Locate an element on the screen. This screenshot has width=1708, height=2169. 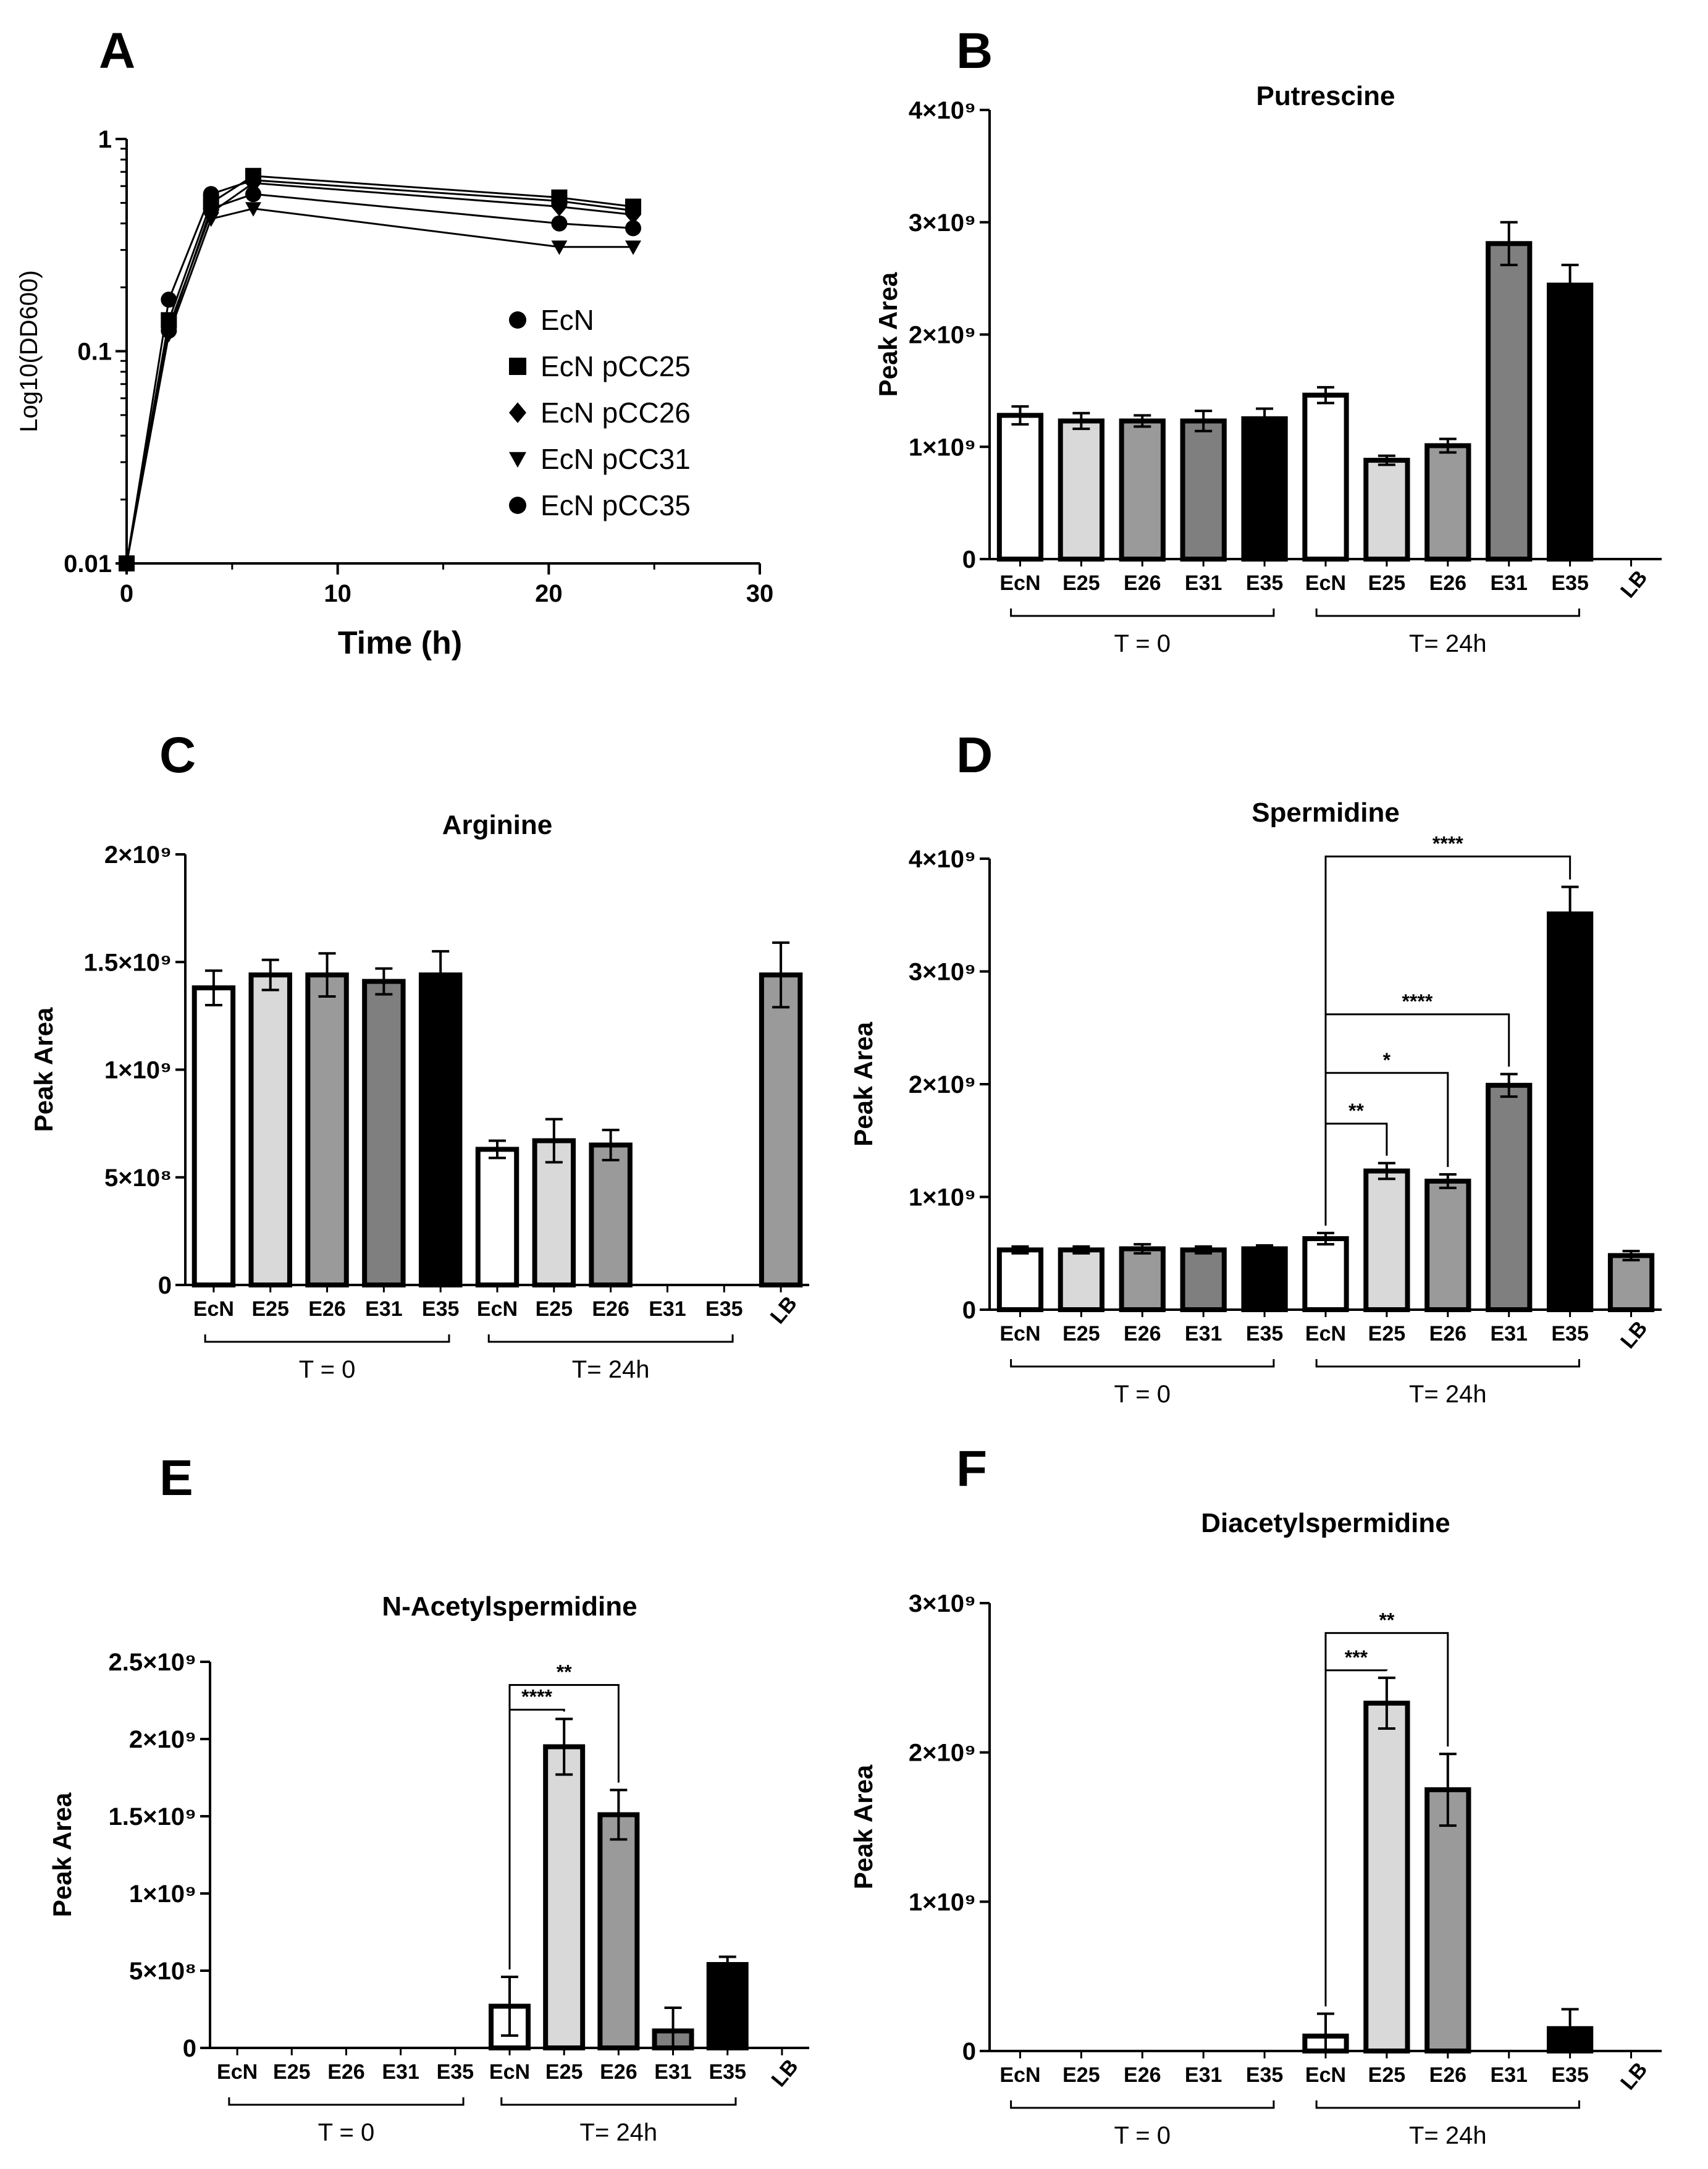
panel-letter: E is located at coordinates (176, 1478).